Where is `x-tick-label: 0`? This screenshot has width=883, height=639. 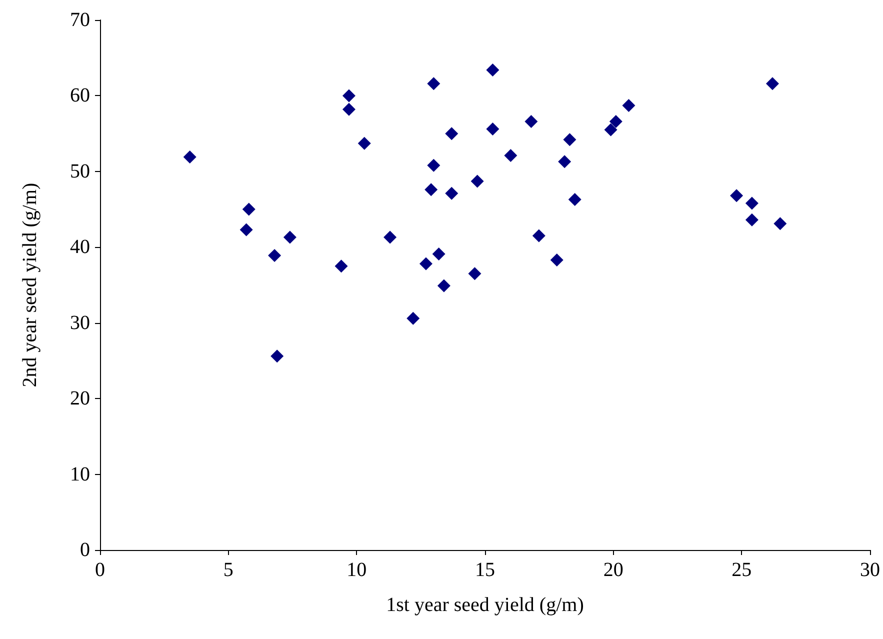 x-tick-label: 0 is located at coordinates (100, 570).